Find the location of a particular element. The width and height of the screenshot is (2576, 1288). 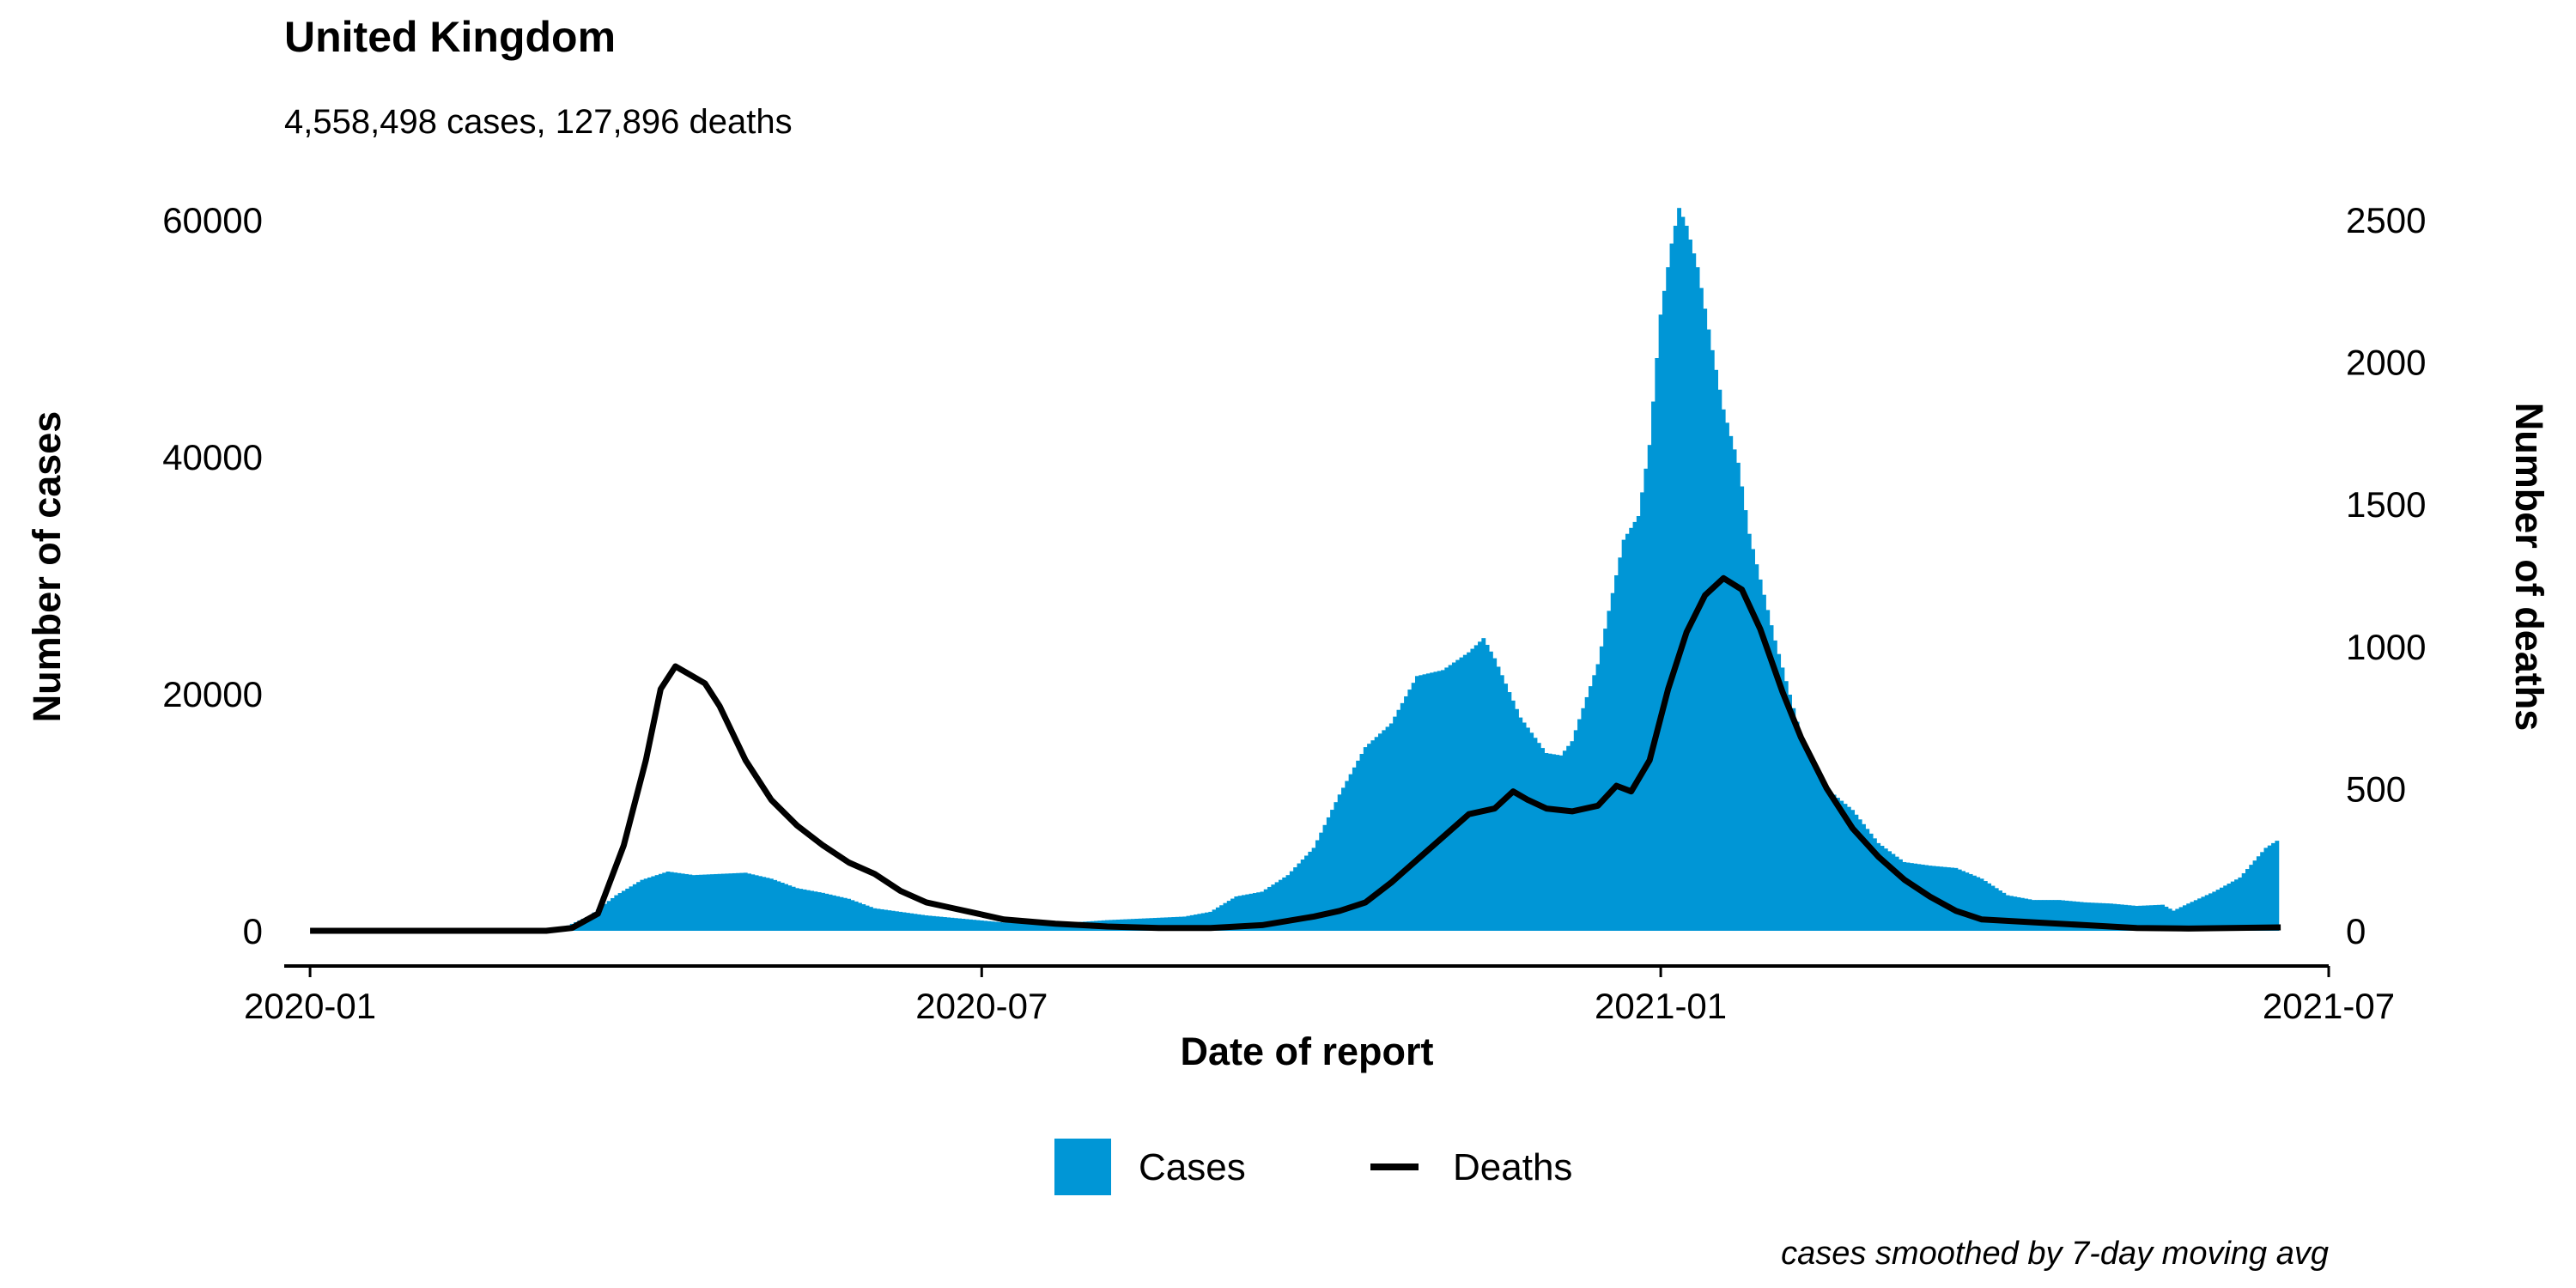

x-tick-label: 2020-01 is located at coordinates (310, 1006).